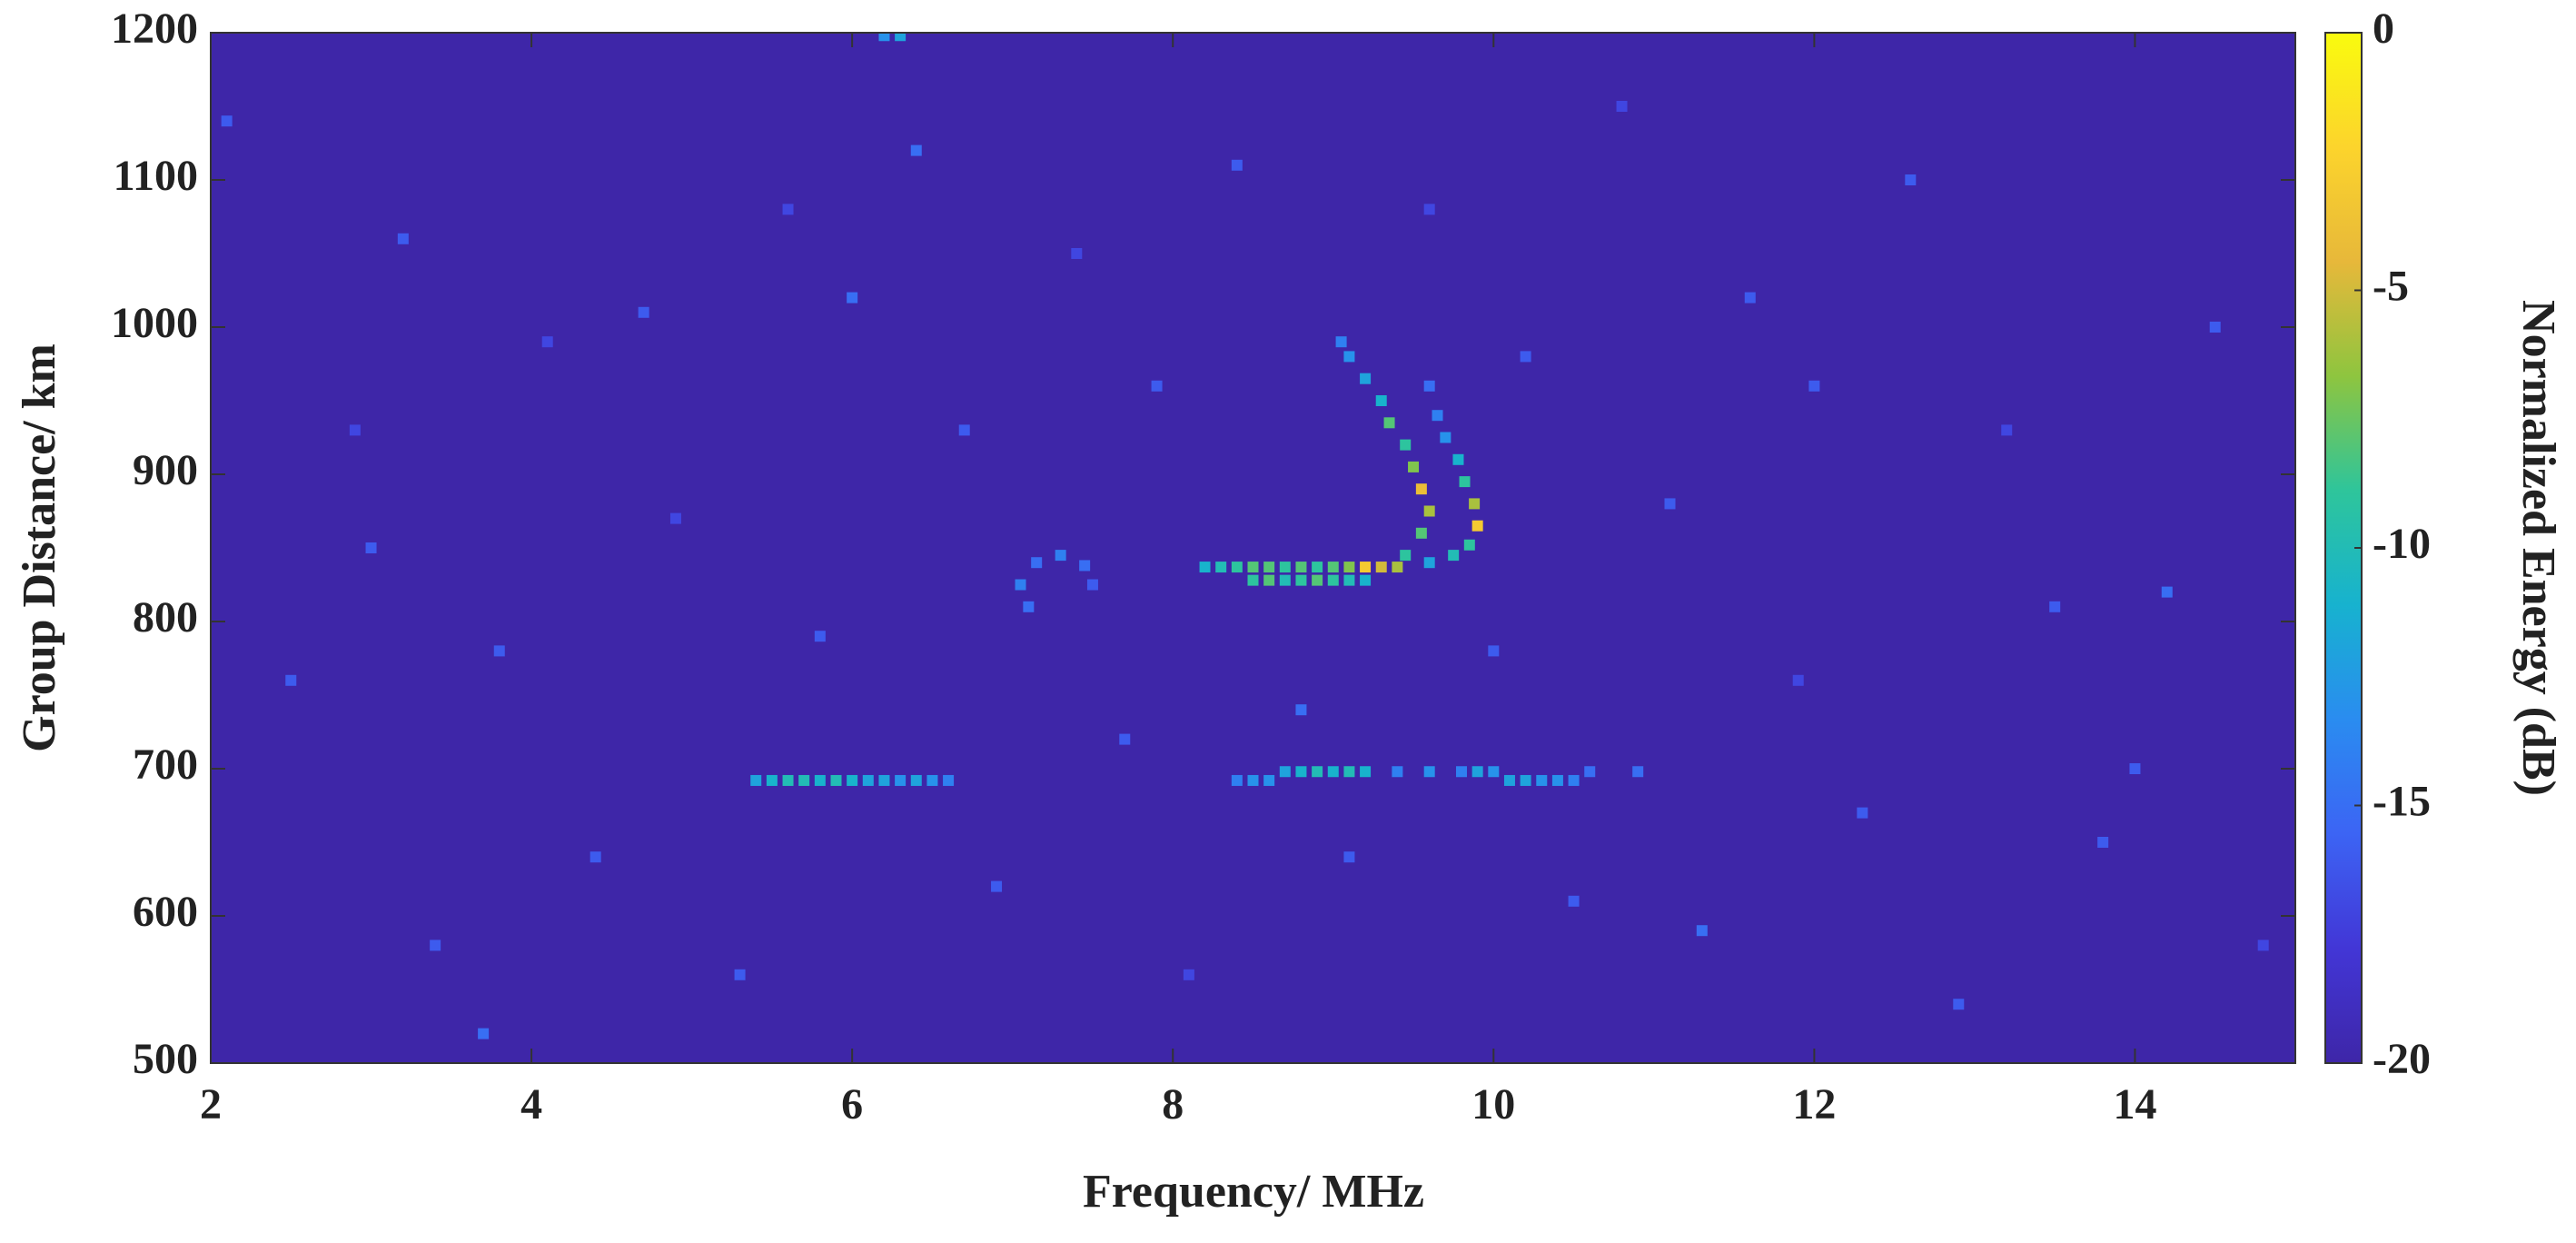 This screenshot has height=1243, width=2576. I want to click on y-tick-label: 1200, so click(154, 29).